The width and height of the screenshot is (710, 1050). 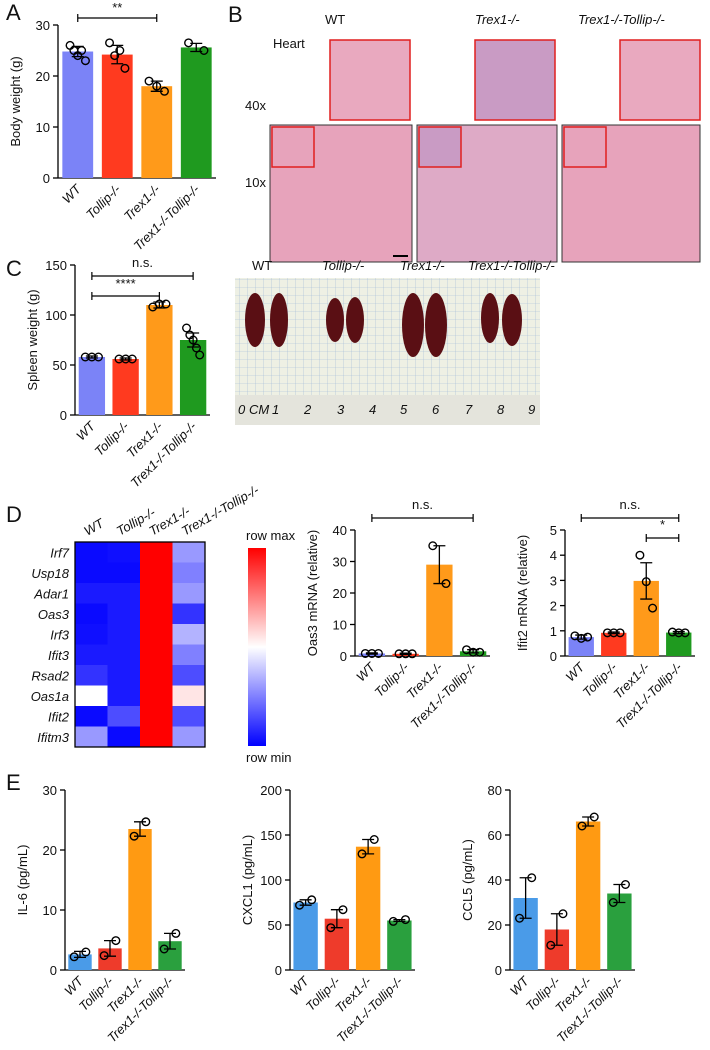 I want to click on x-tick-label: Tollip-/-, so click(x=103, y=201).